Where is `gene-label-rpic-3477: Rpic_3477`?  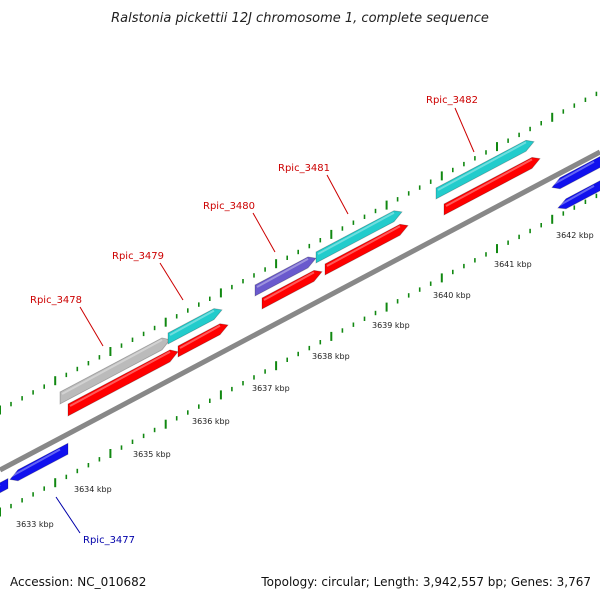
gene-label-rpic-3477: Rpic_3477 is located at coordinates (109, 540).